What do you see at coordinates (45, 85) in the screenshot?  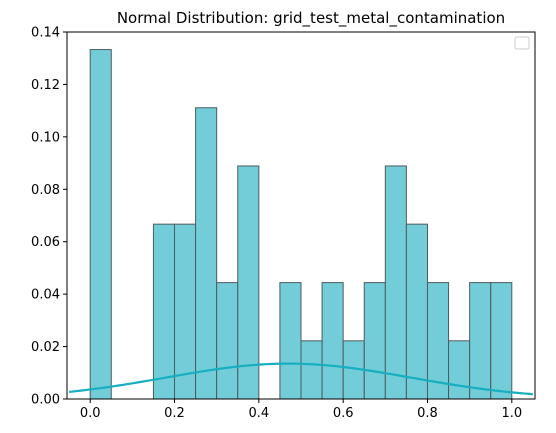 I see `y-tick-label: 0.12` at bounding box center [45, 85].